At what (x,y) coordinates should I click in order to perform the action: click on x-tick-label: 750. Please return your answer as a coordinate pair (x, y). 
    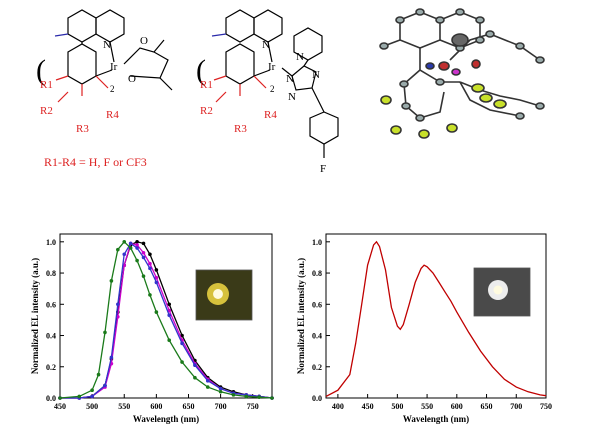
    Looking at the image, I should click on (546, 406).